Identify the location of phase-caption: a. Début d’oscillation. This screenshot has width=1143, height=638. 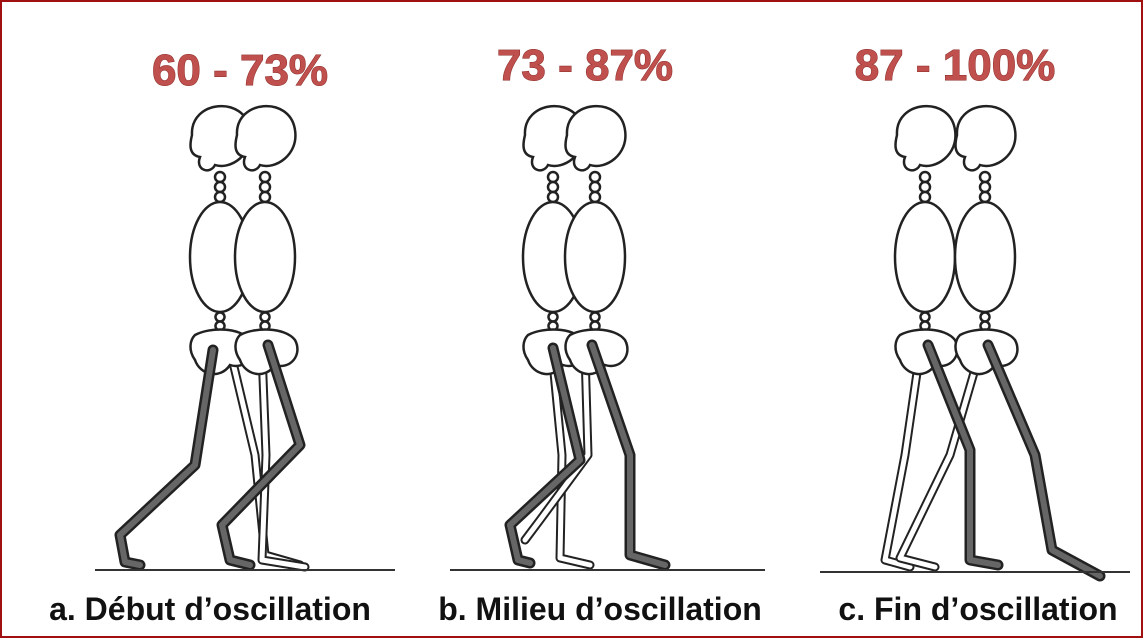
(210, 609).